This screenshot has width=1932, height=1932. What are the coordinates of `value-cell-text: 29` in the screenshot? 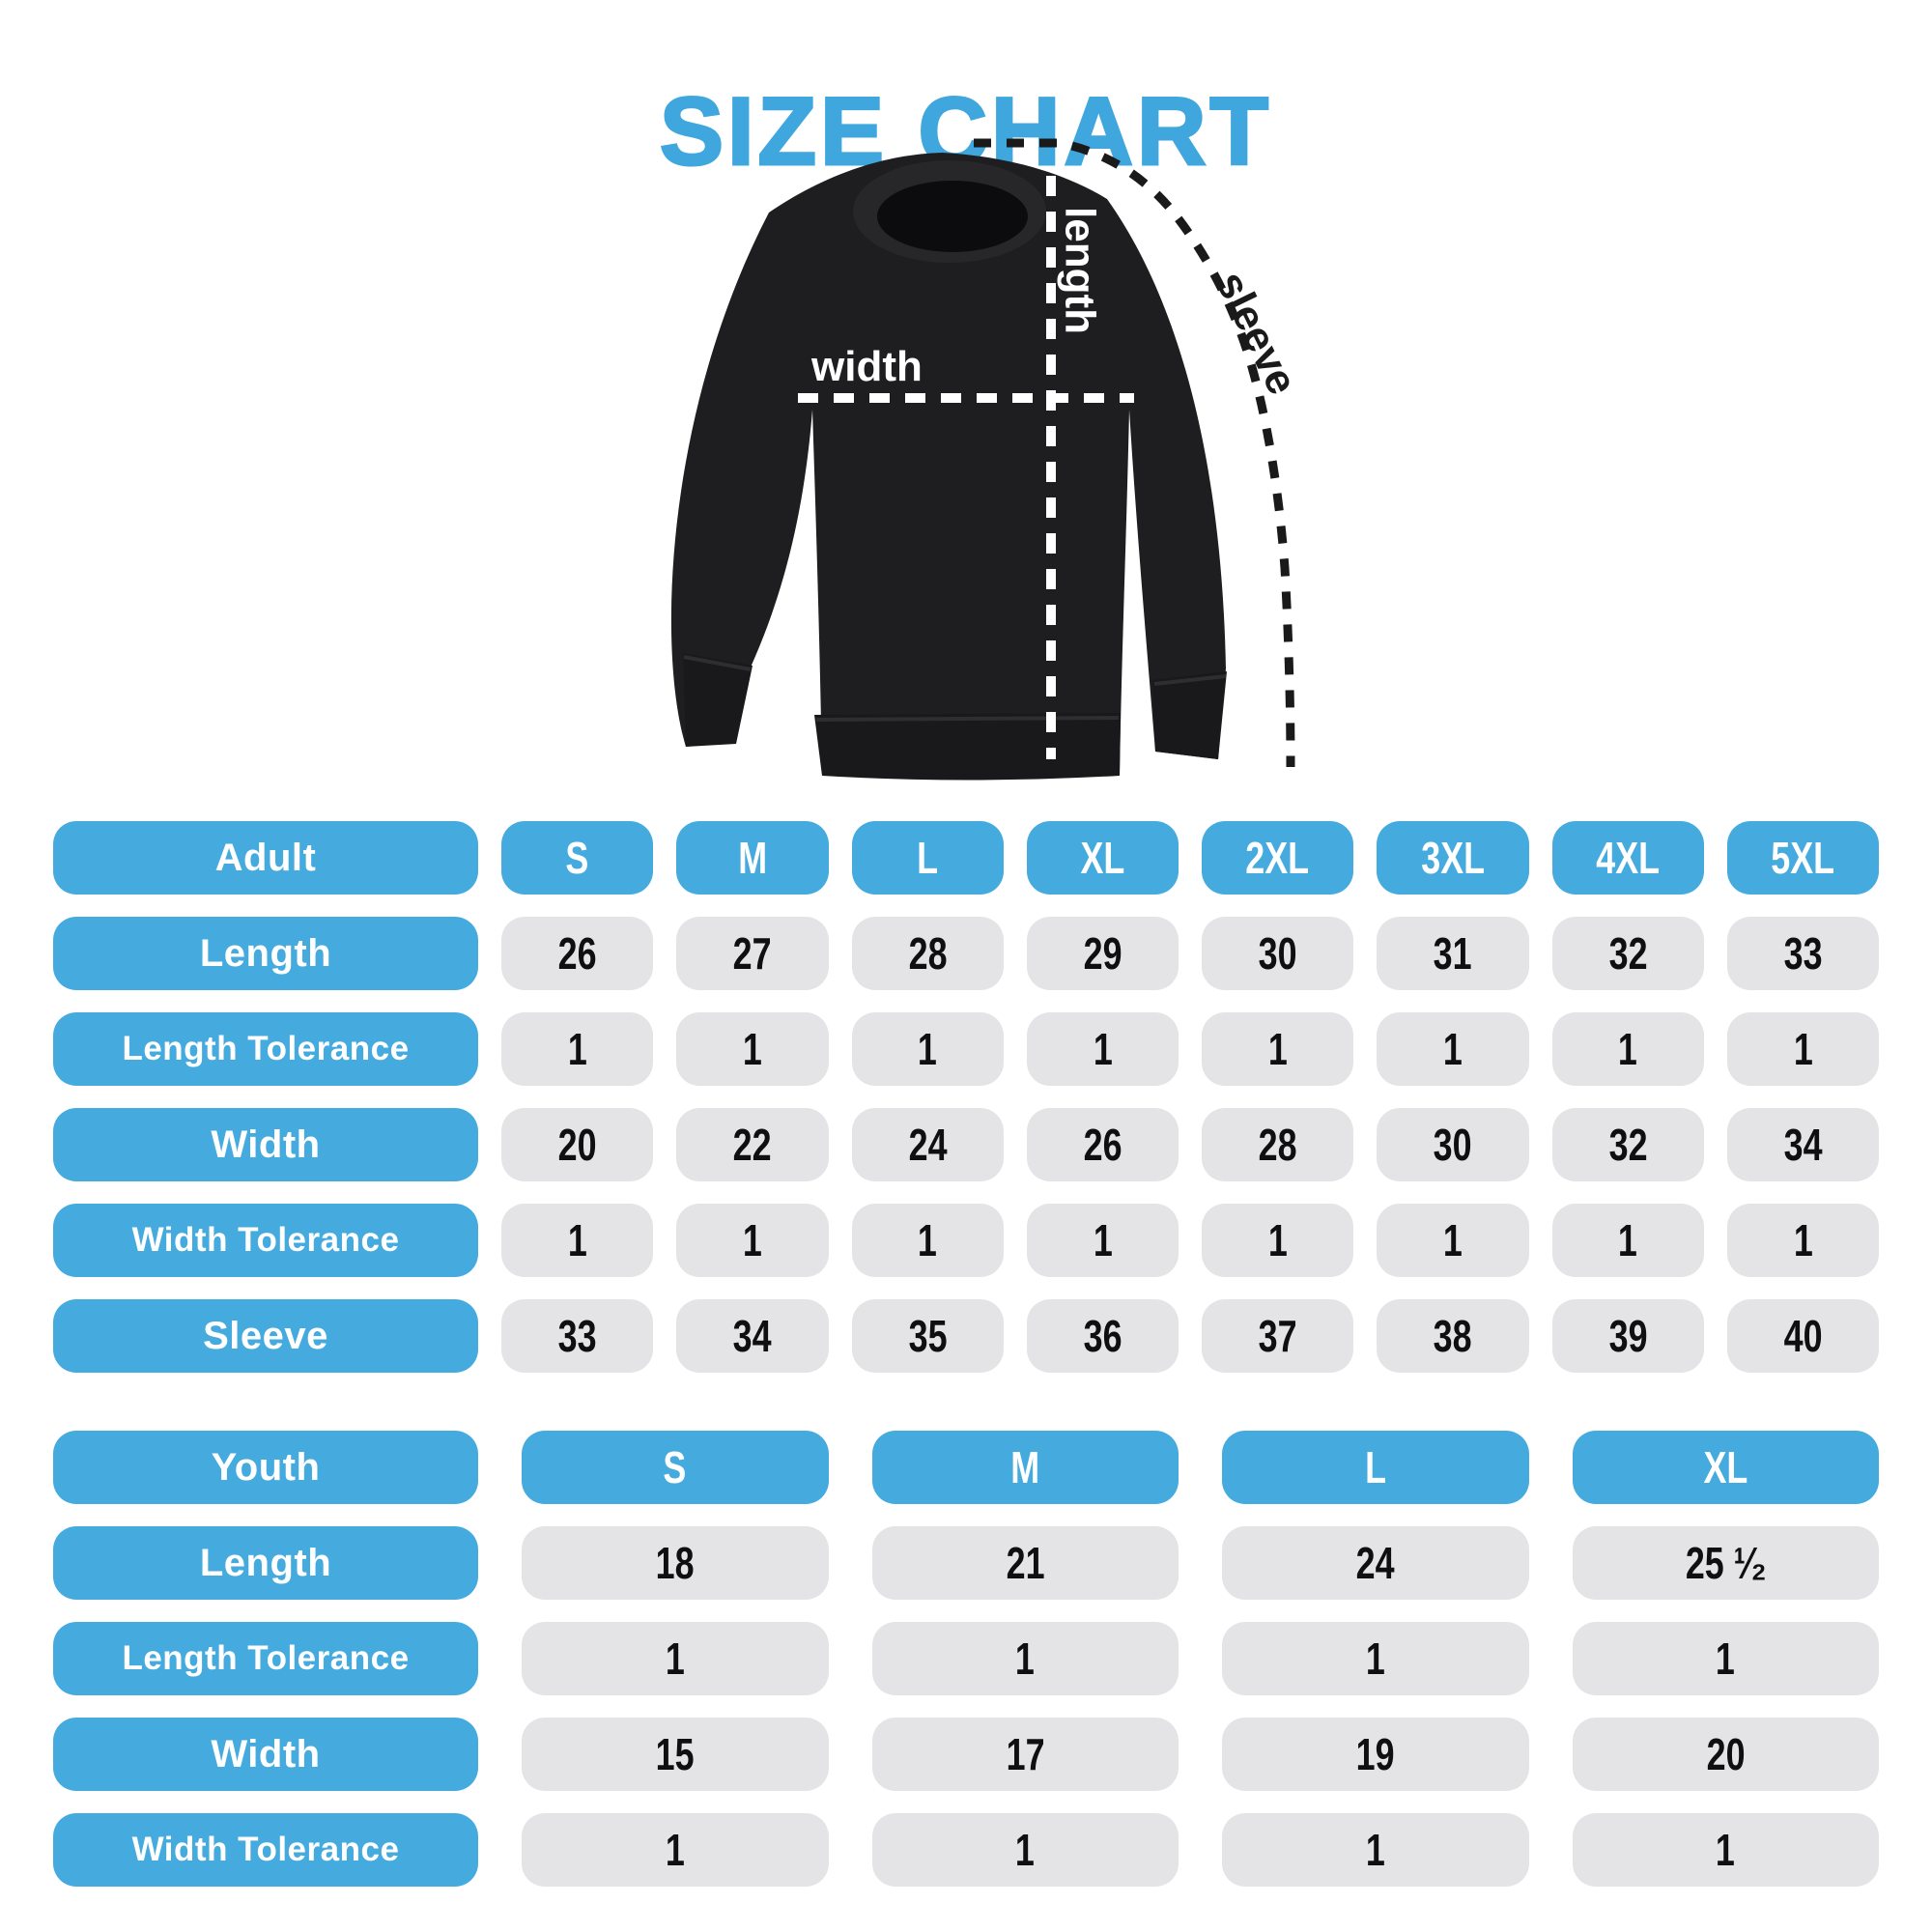 It's located at (1102, 953).